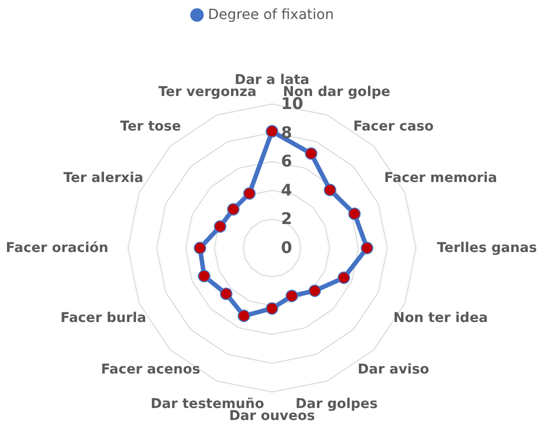 The height and width of the screenshot is (433, 550). Describe the element at coordinates (286, 161) in the screenshot. I see `y-tick-label: 6` at that location.